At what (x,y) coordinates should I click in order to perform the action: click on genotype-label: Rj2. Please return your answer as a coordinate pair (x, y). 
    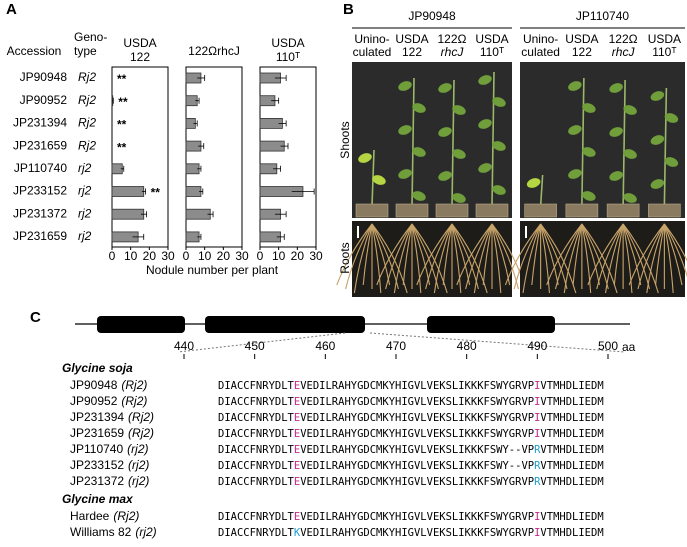
    Looking at the image, I should click on (87, 123).